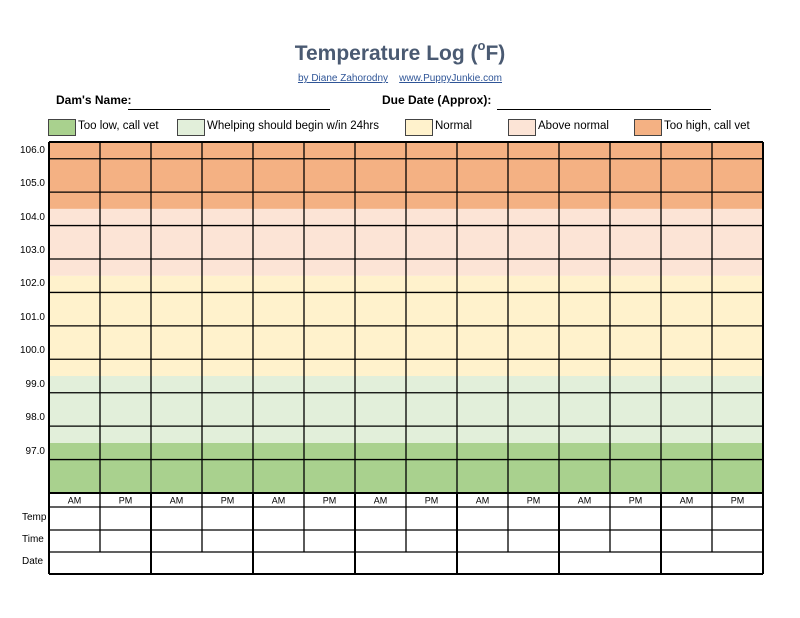  I want to click on due-date-label: Due Date (Approx):, so click(437, 100).